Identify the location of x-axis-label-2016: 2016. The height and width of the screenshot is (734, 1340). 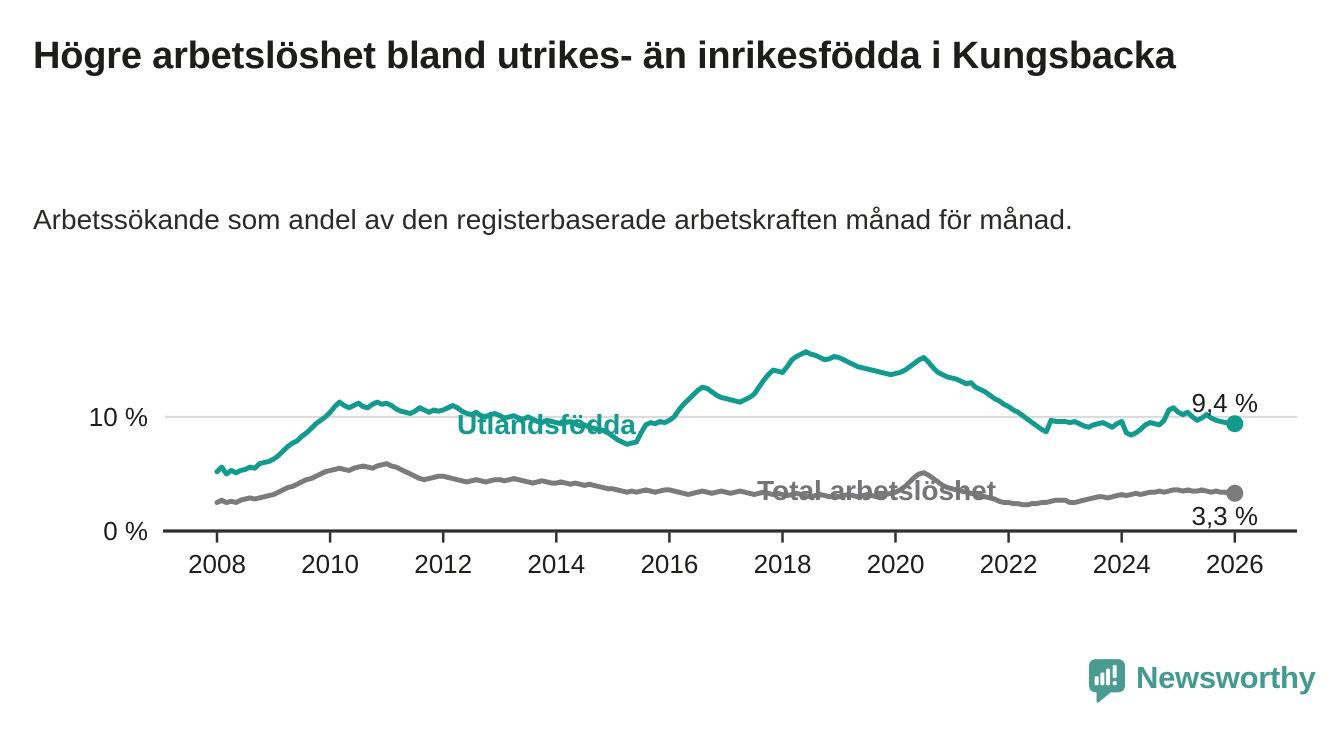
(669, 564).